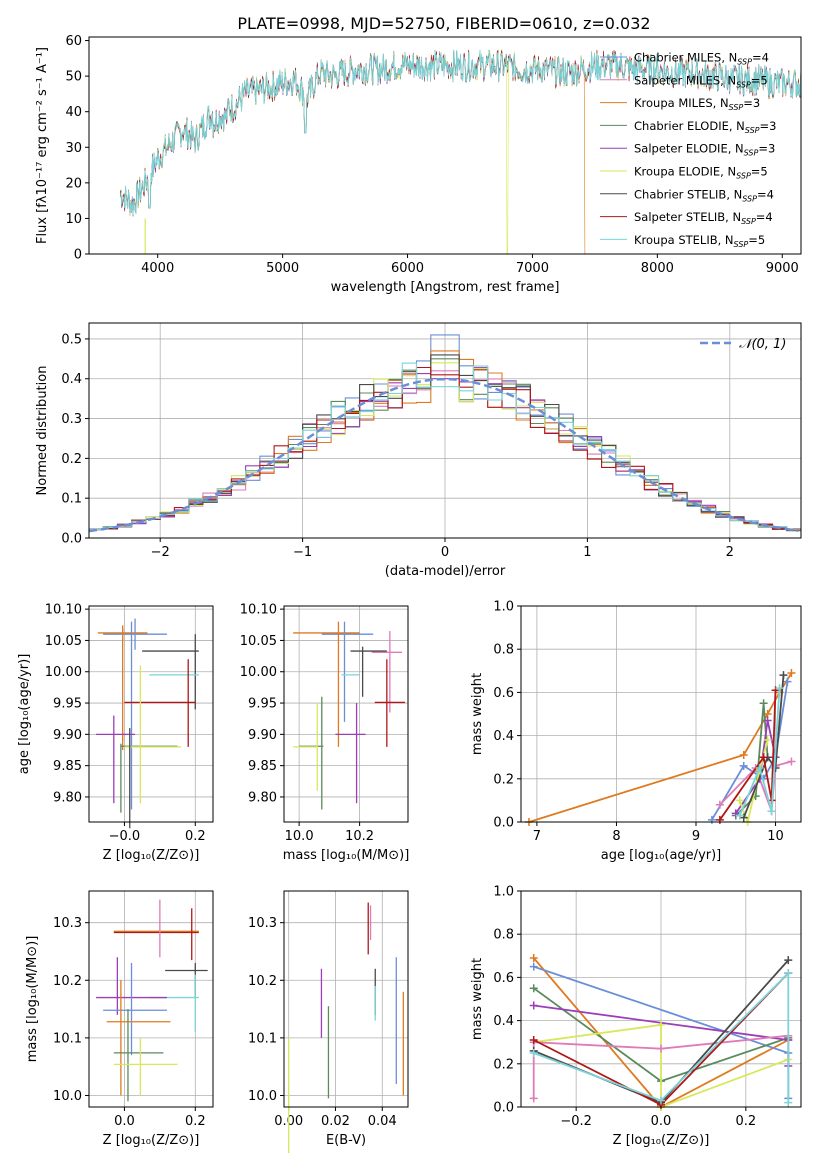 Image resolution: width=819 pixels, height=1170 pixels. What do you see at coordinates (503, 892) in the screenshot?
I see `y-tick-label: 1.0` at bounding box center [503, 892].